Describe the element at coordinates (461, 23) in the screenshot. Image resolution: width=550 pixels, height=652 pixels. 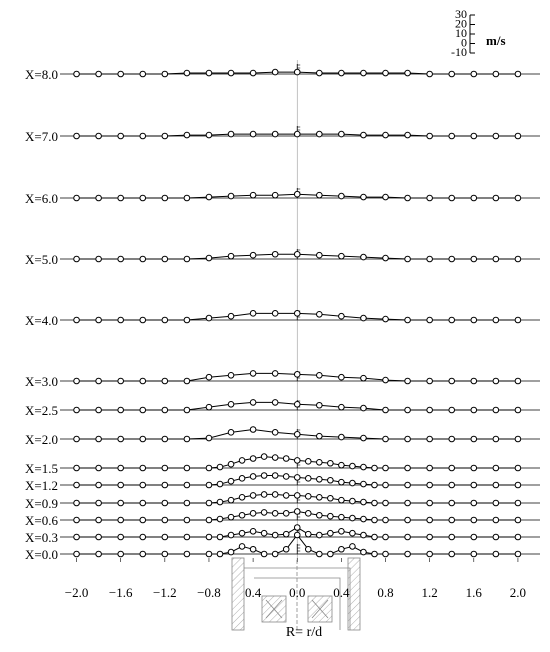
I see `scale-tick-label: 20` at that location.